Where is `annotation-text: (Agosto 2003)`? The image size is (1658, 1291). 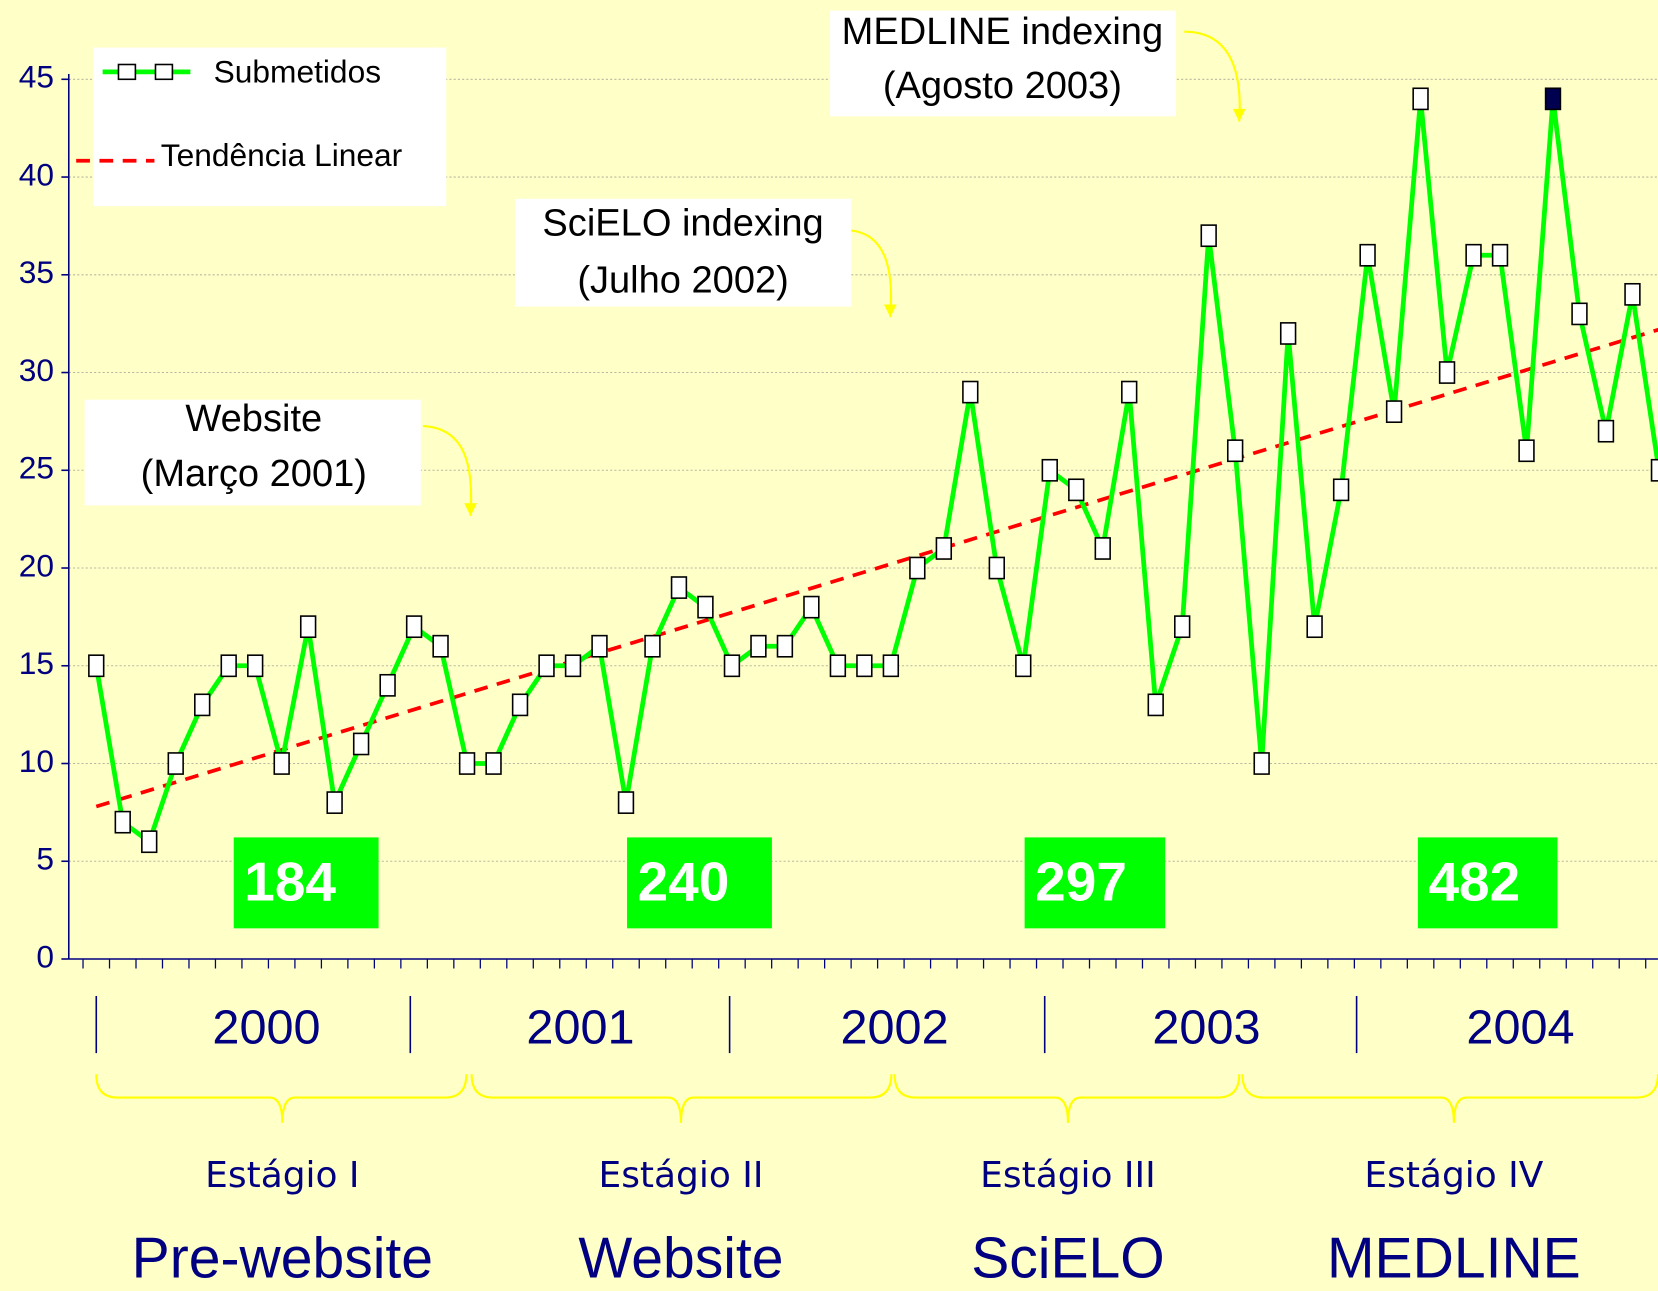 annotation-text: (Agosto 2003) is located at coordinates (1002, 86).